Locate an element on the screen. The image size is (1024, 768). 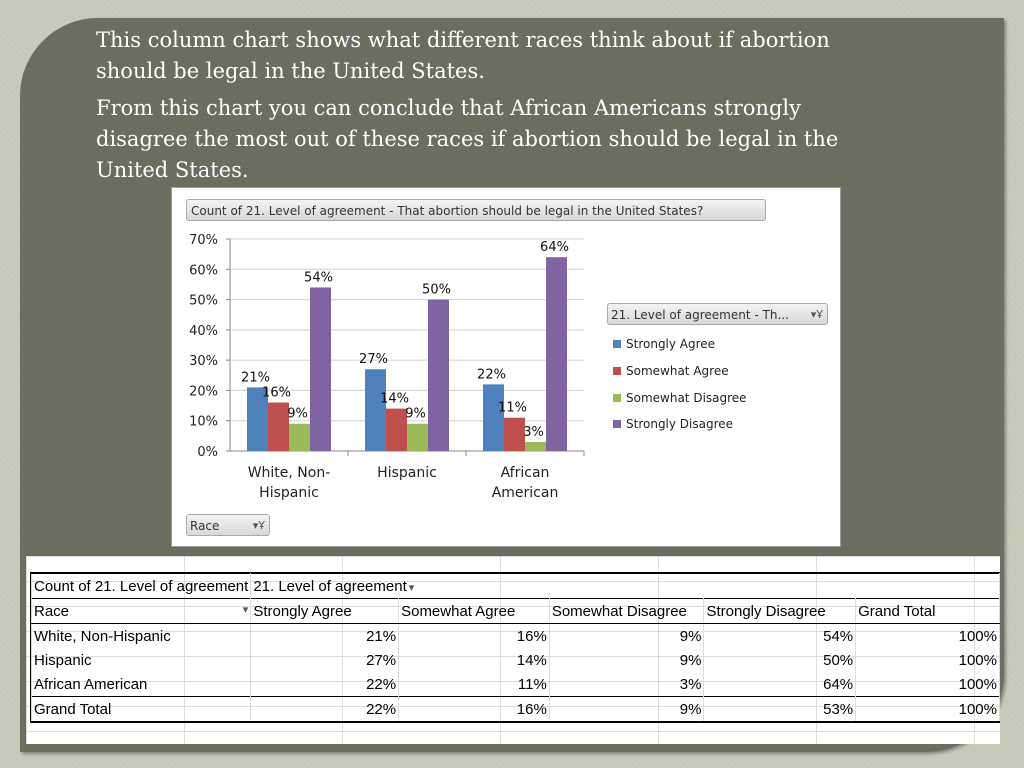
data-label: 27% is located at coordinates (373, 359).